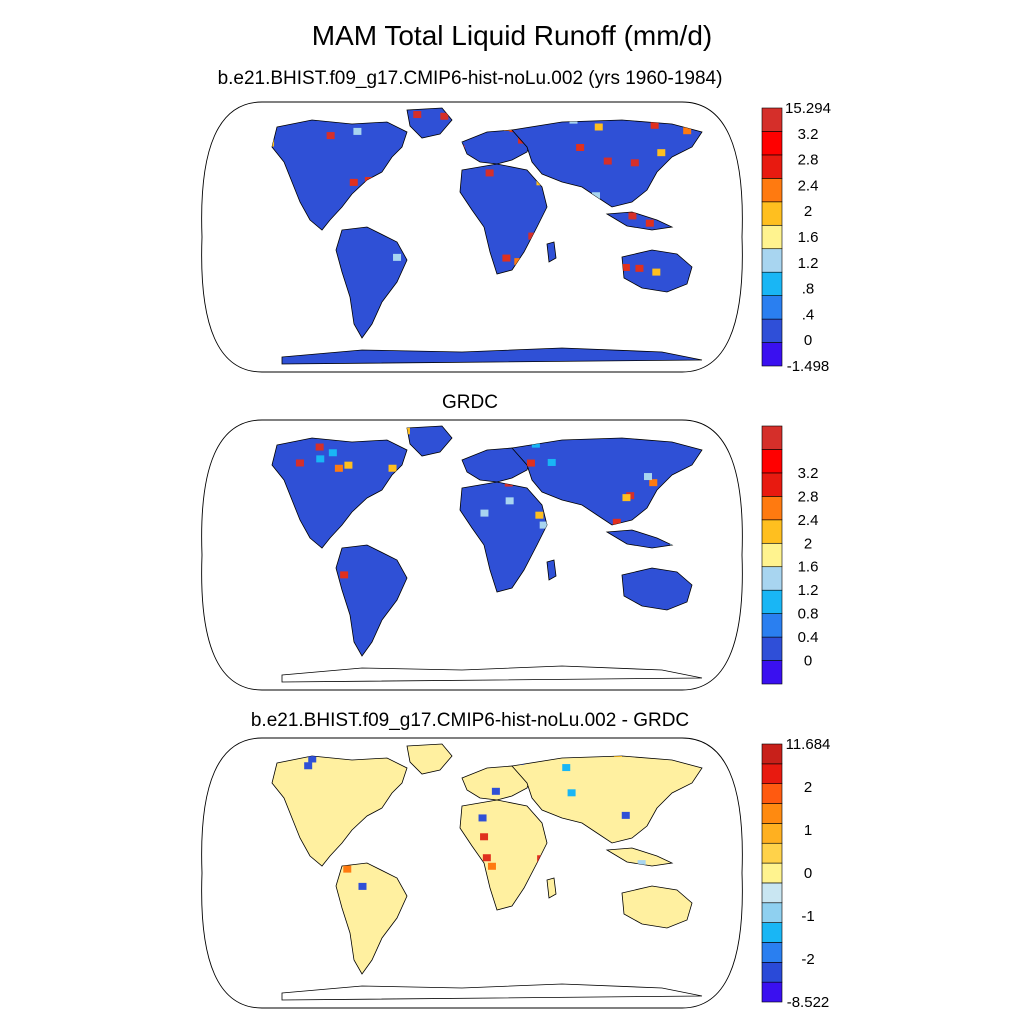 This screenshot has width=1024, height=1024. I want to click on continent-north-america, so click(339, 811).